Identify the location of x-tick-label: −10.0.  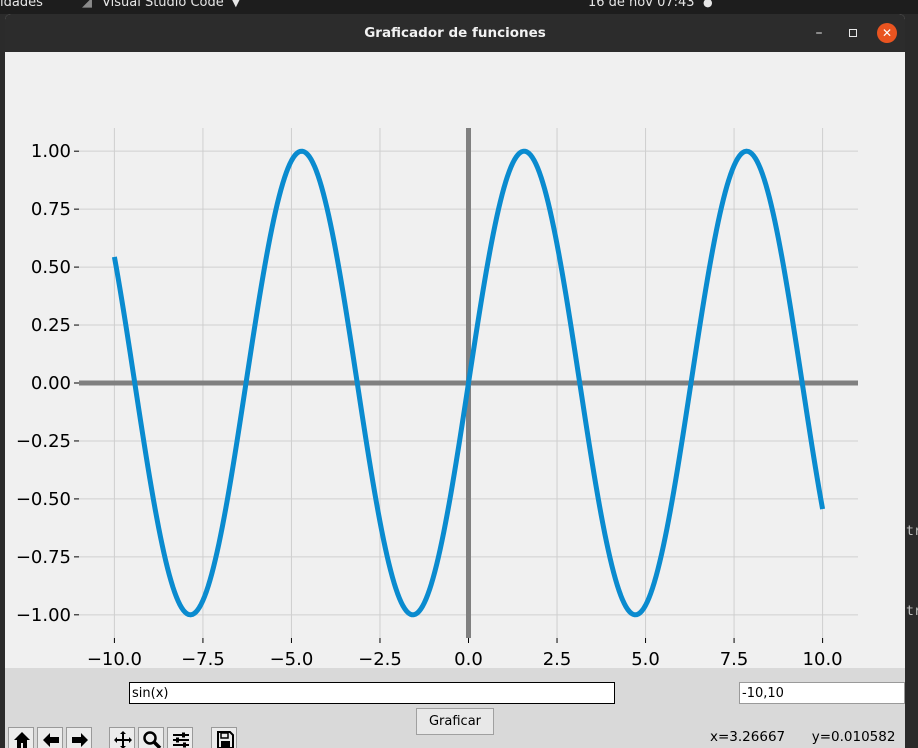
(114, 658).